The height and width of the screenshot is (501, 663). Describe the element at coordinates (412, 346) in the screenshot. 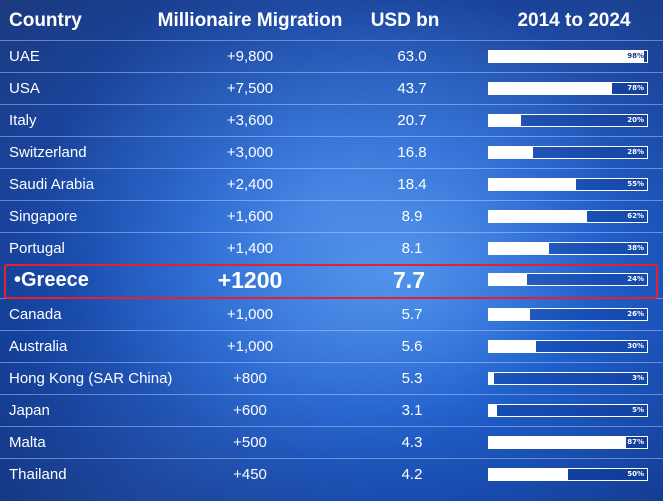

I see `usd-cell: 5.6` at that location.